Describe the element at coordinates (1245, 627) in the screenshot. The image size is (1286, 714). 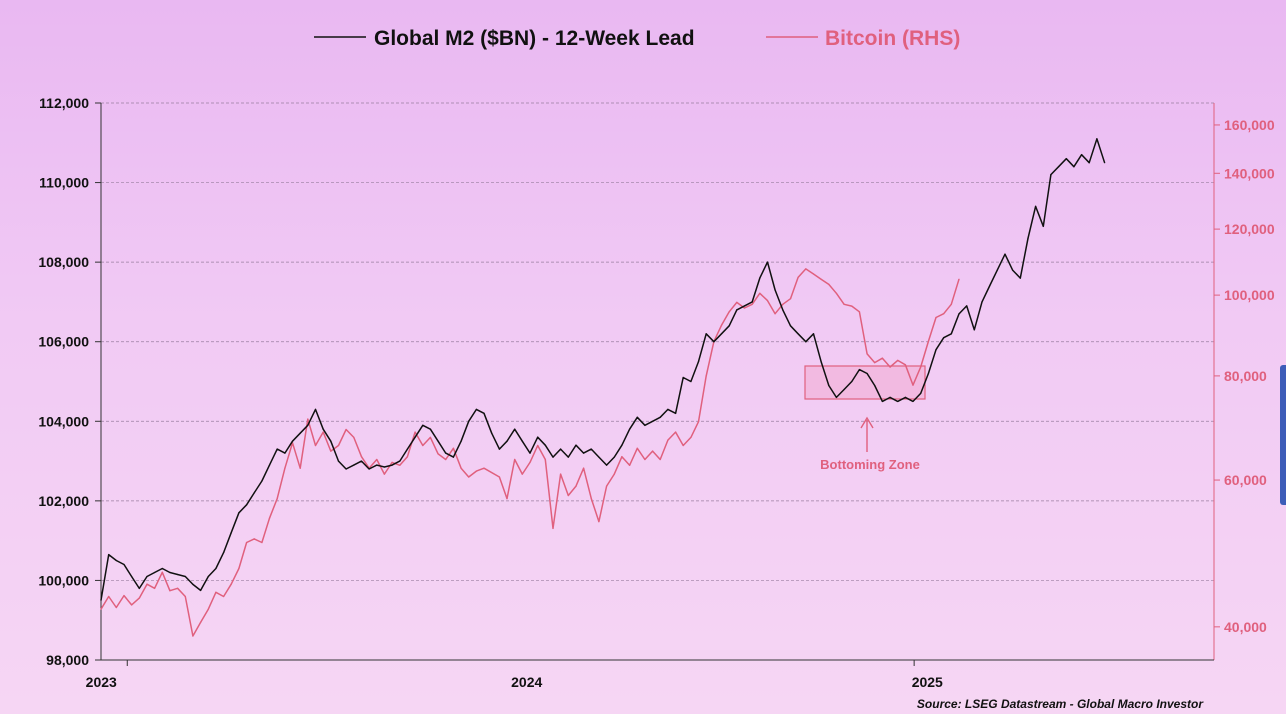
I see `right-tick-label: 40,000` at that location.